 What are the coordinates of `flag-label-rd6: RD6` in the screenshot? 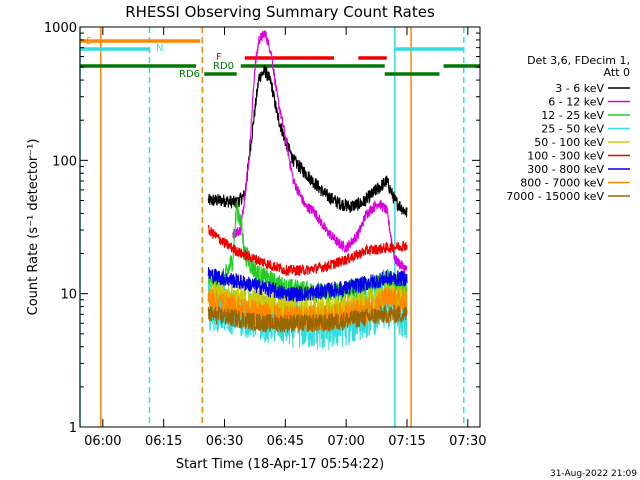 It's located at (189, 74).